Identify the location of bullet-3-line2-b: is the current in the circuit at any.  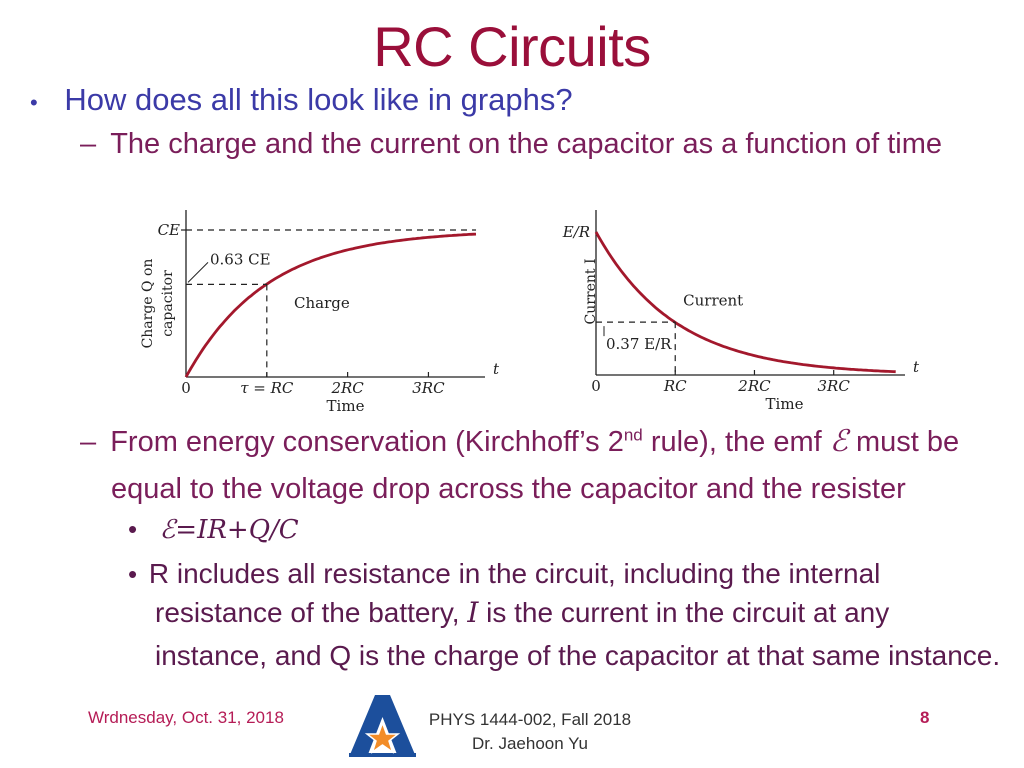
(684, 612).